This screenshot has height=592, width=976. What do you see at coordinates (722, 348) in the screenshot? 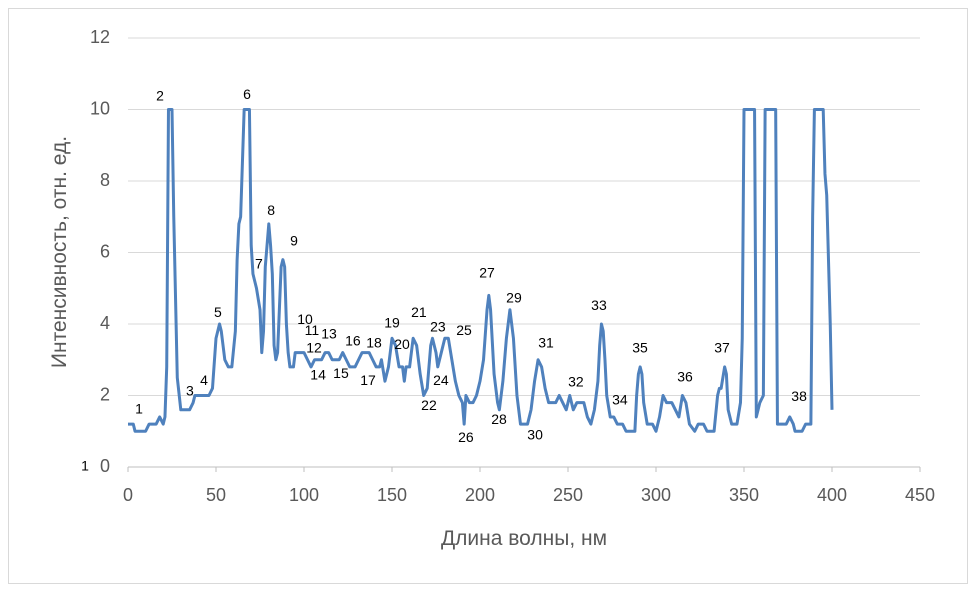
I see `annotation: 37` at bounding box center [722, 348].